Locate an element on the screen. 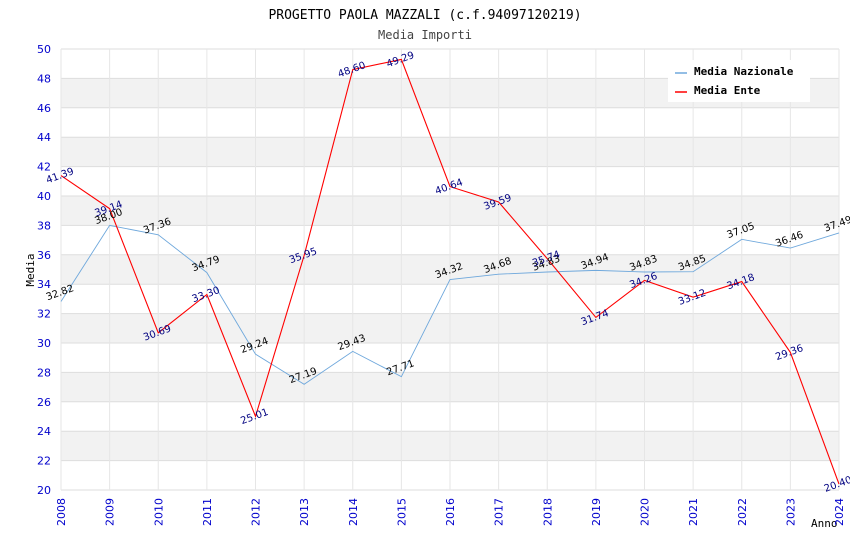  y-tick-label: 46 is located at coordinates (44, 108).